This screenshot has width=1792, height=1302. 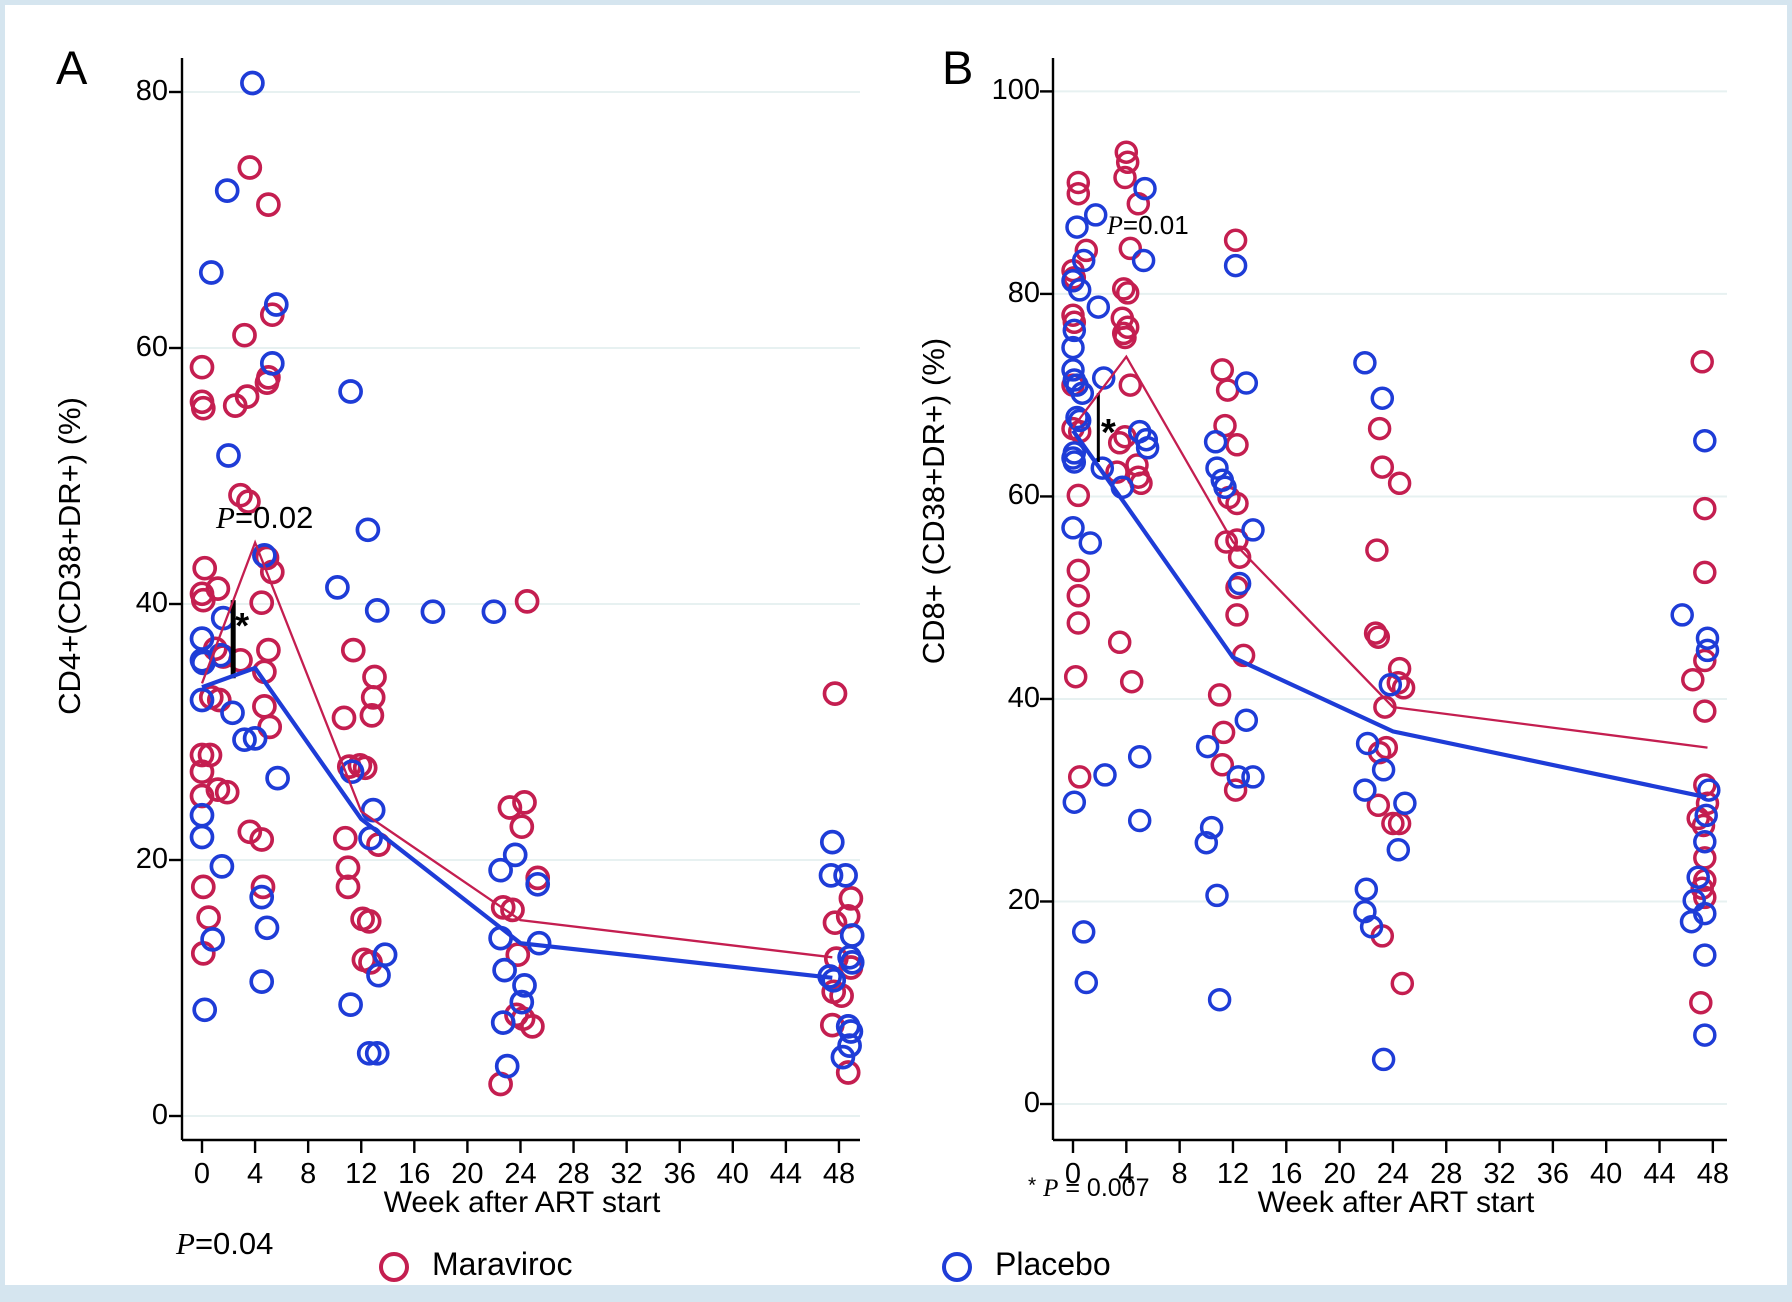 I want to click on panel-b-x-axis-title: Week after ART start, so click(x=1396, y=1202).